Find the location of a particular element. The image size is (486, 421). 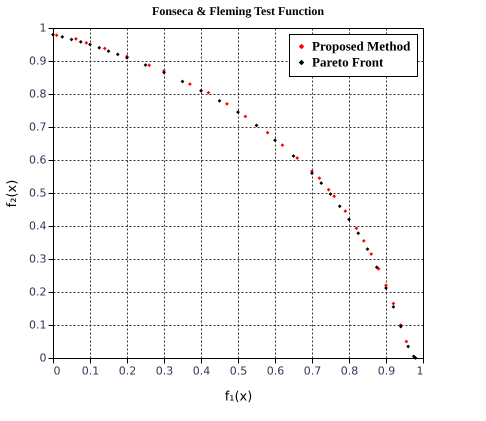

x-tick-label: 0.7 is located at coordinates (313, 371).